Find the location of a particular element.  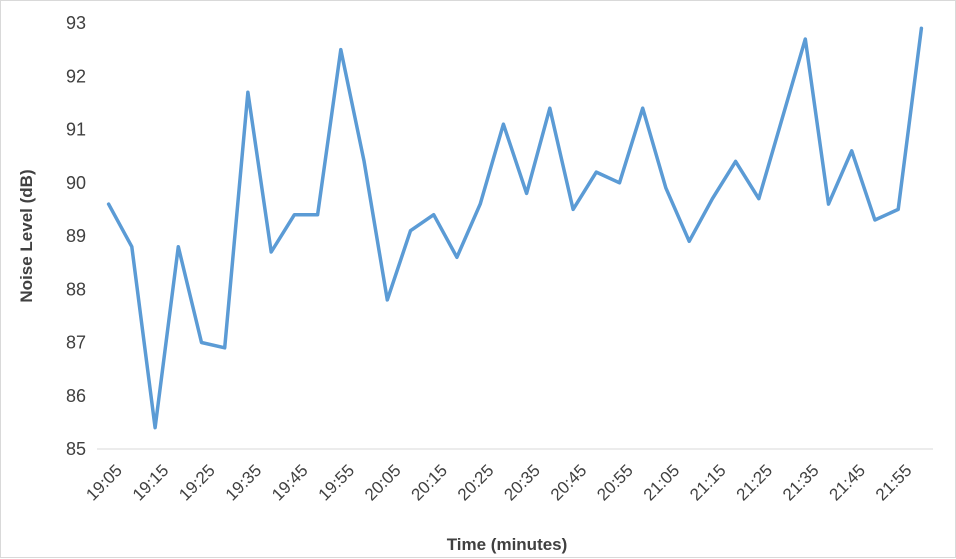

x-tick-label: 19:05 is located at coordinates (104, 483).